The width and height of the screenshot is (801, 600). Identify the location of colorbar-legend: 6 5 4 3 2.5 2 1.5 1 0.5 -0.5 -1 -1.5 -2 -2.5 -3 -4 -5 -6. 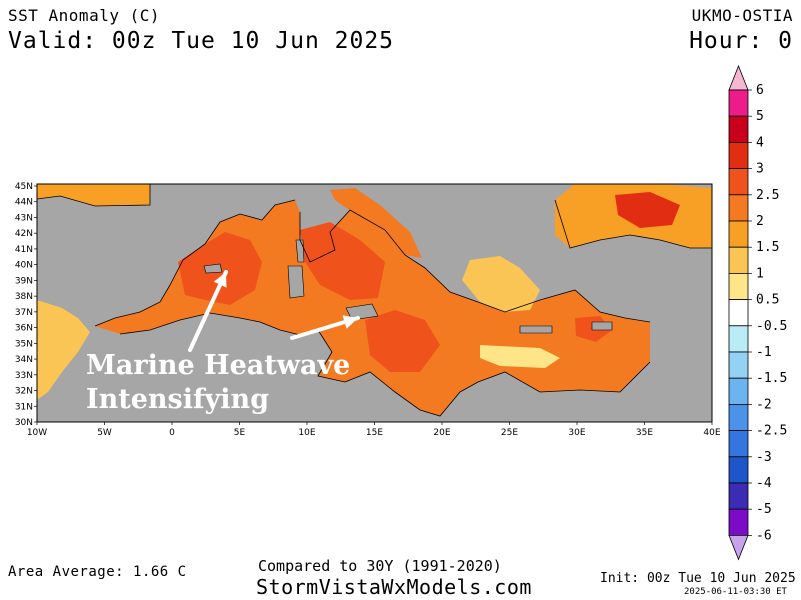
(757, 312).